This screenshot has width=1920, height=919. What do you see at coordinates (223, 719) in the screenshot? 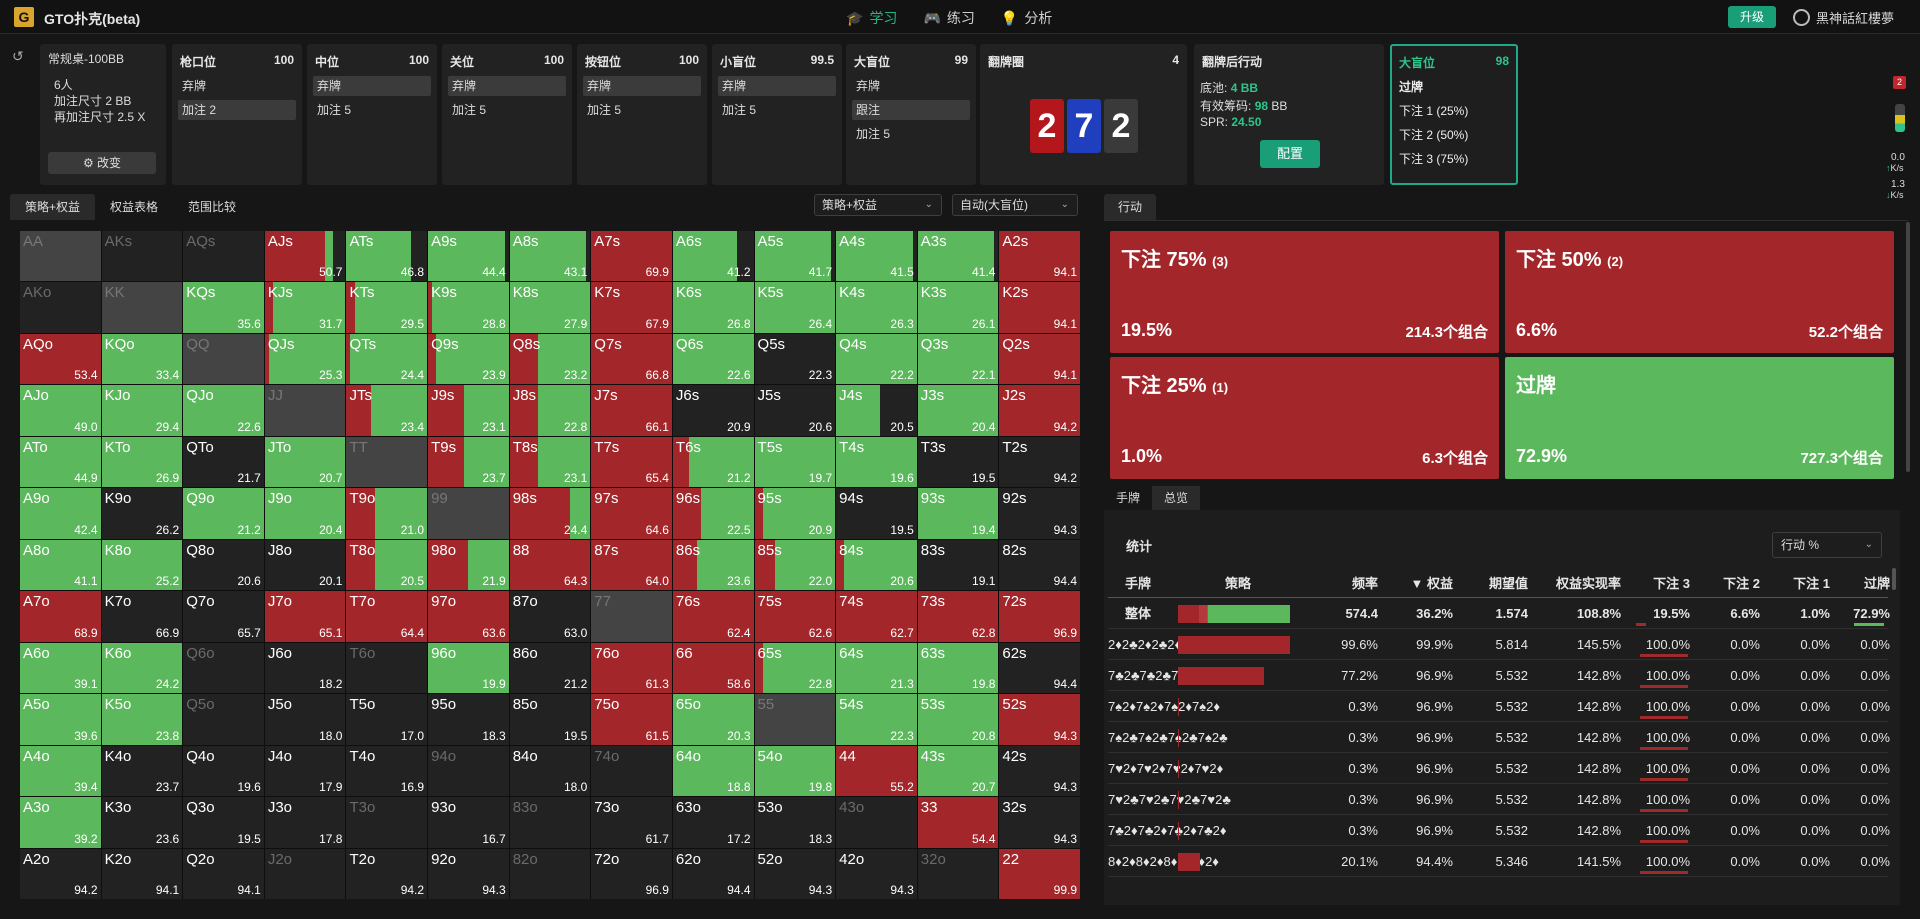
I see `range-cell: Q5o` at bounding box center [223, 719].